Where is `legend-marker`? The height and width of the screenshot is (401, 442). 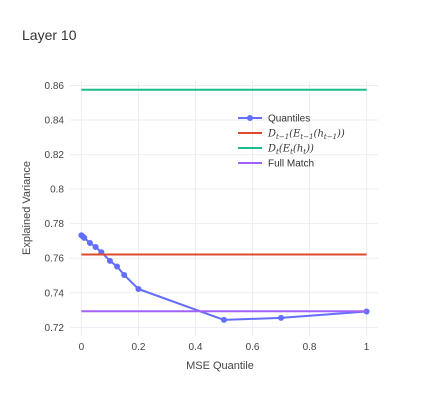 legend-marker is located at coordinates (250, 118).